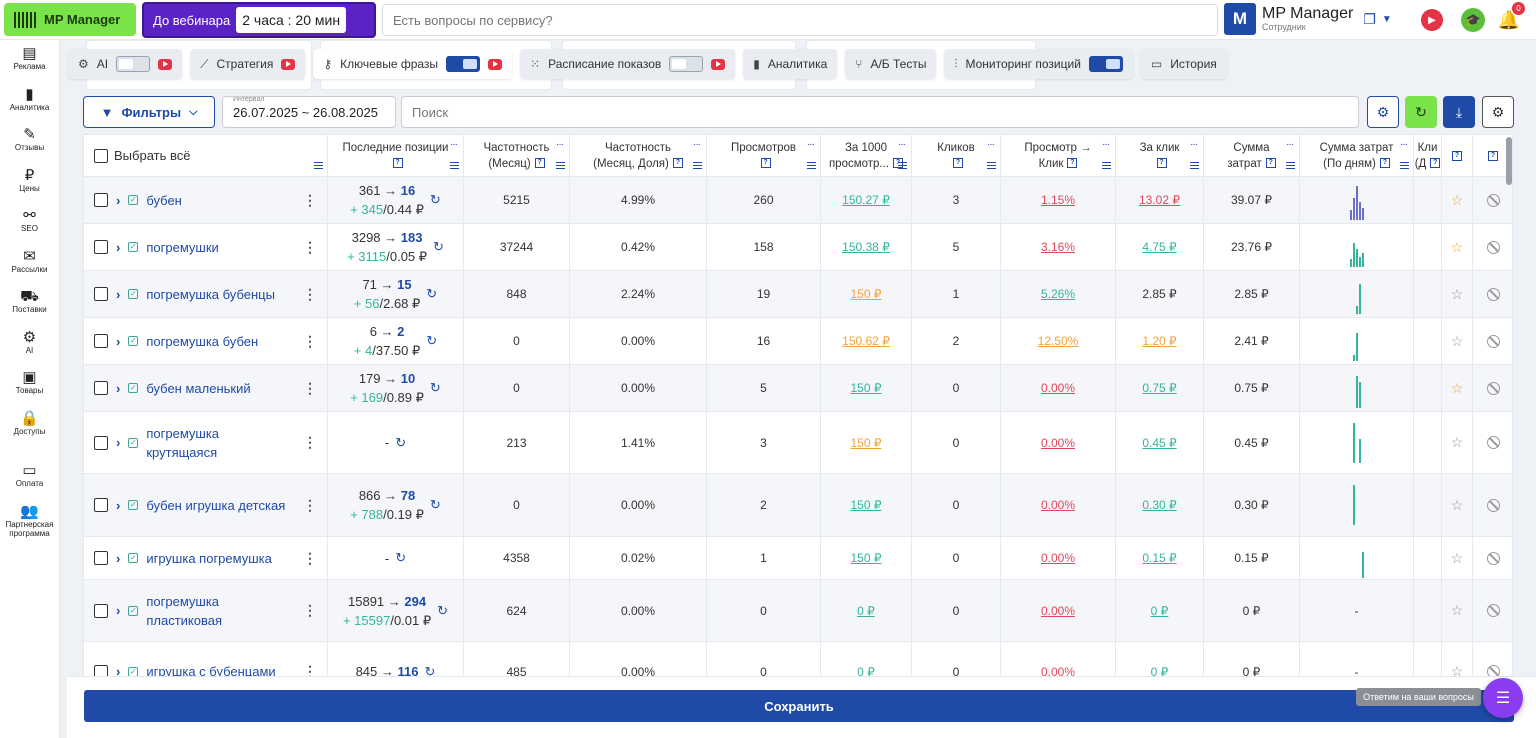 This screenshot has height=738, width=1536. Describe the element at coordinates (183, 442) in the screenshot. I see `keyword-link: погремушка крутящаяся` at that location.